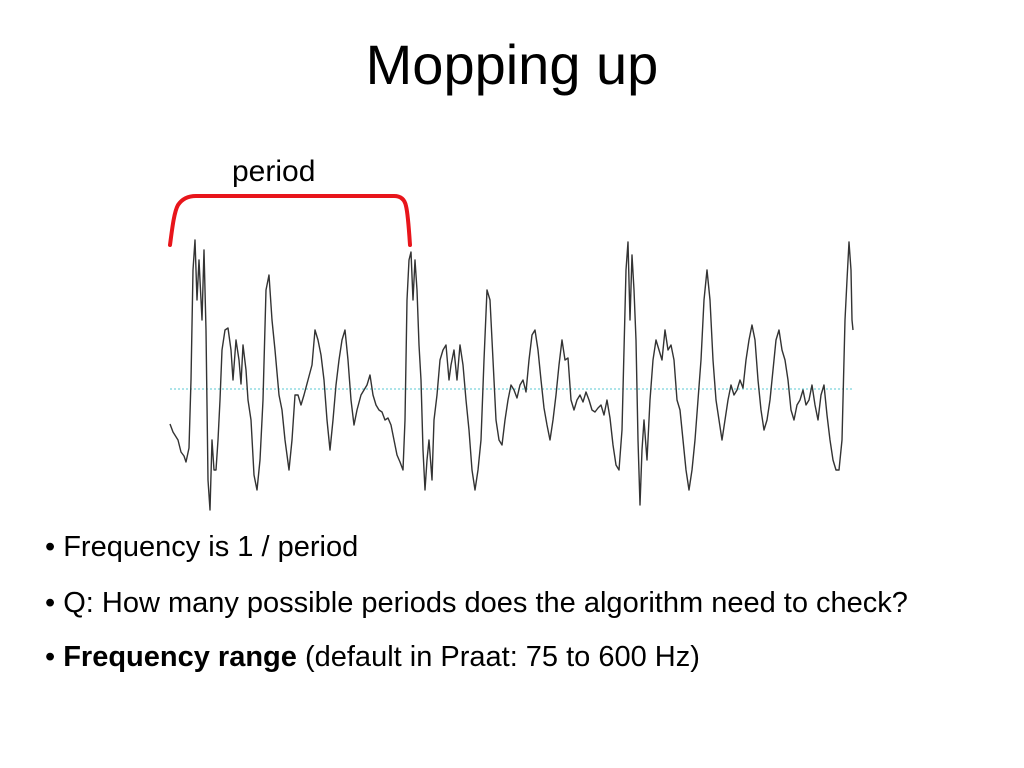  I want to click on slide-title: Mopping up, so click(512, 64).